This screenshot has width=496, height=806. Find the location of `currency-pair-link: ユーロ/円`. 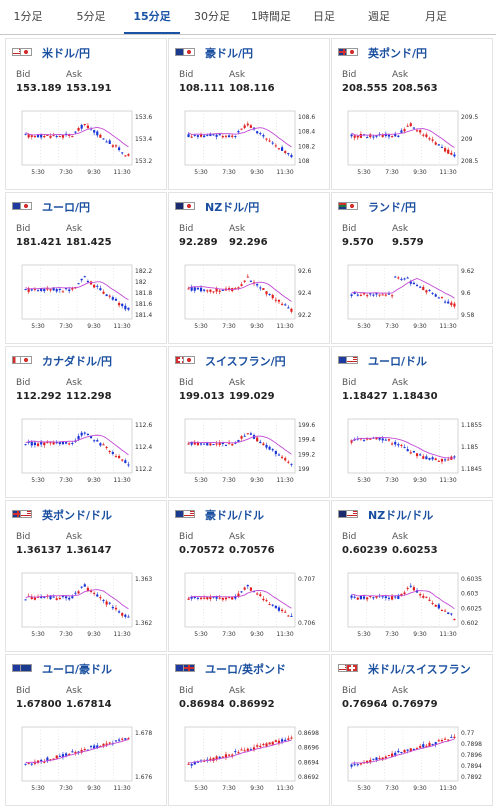

currency-pair-link: ユーロ/円 is located at coordinates (66, 207).